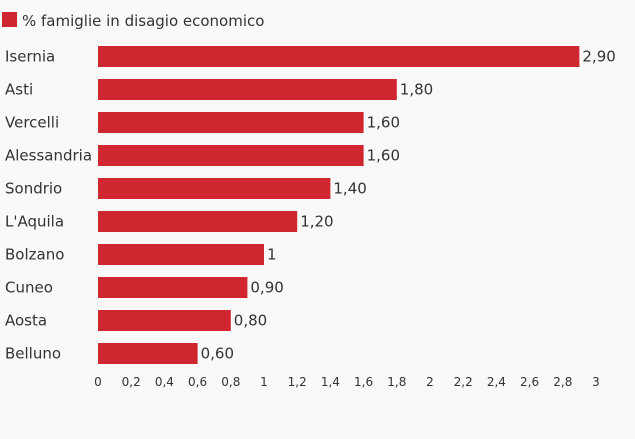 This screenshot has height=439, width=635. What do you see at coordinates (250, 321) in the screenshot?
I see `value-label: 0,80` at bounding box center [250, 321].